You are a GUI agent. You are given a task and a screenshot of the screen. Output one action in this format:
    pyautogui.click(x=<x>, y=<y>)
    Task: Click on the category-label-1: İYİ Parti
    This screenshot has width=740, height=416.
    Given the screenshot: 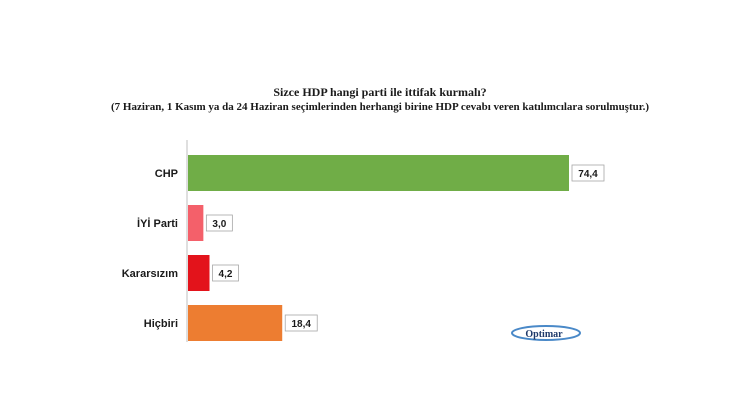 What is the action you would take?
    pyautogui.click(x=157, y=223)
    